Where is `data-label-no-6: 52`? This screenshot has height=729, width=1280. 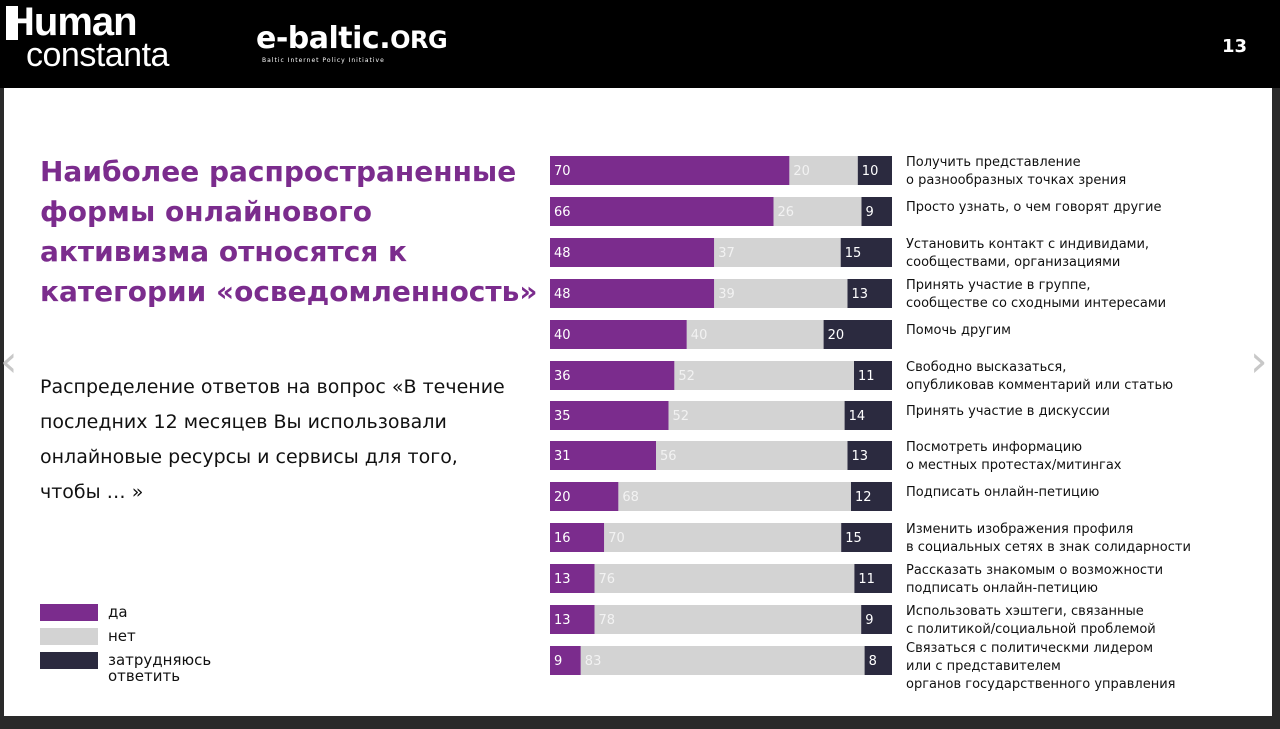
data-label-no-6: 52 is located at coordinates (681, 416).